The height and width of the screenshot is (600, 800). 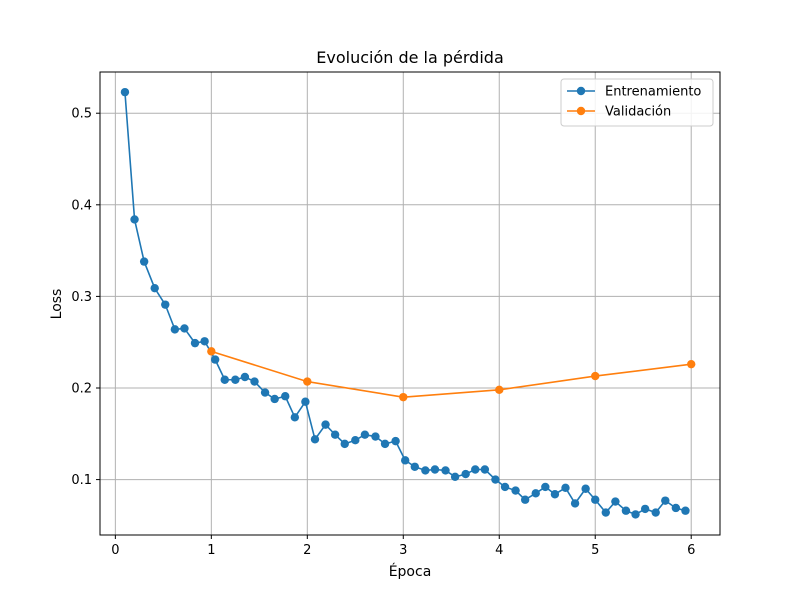 I want to click on x-tick-label: 4, so click(x=499, y=550).